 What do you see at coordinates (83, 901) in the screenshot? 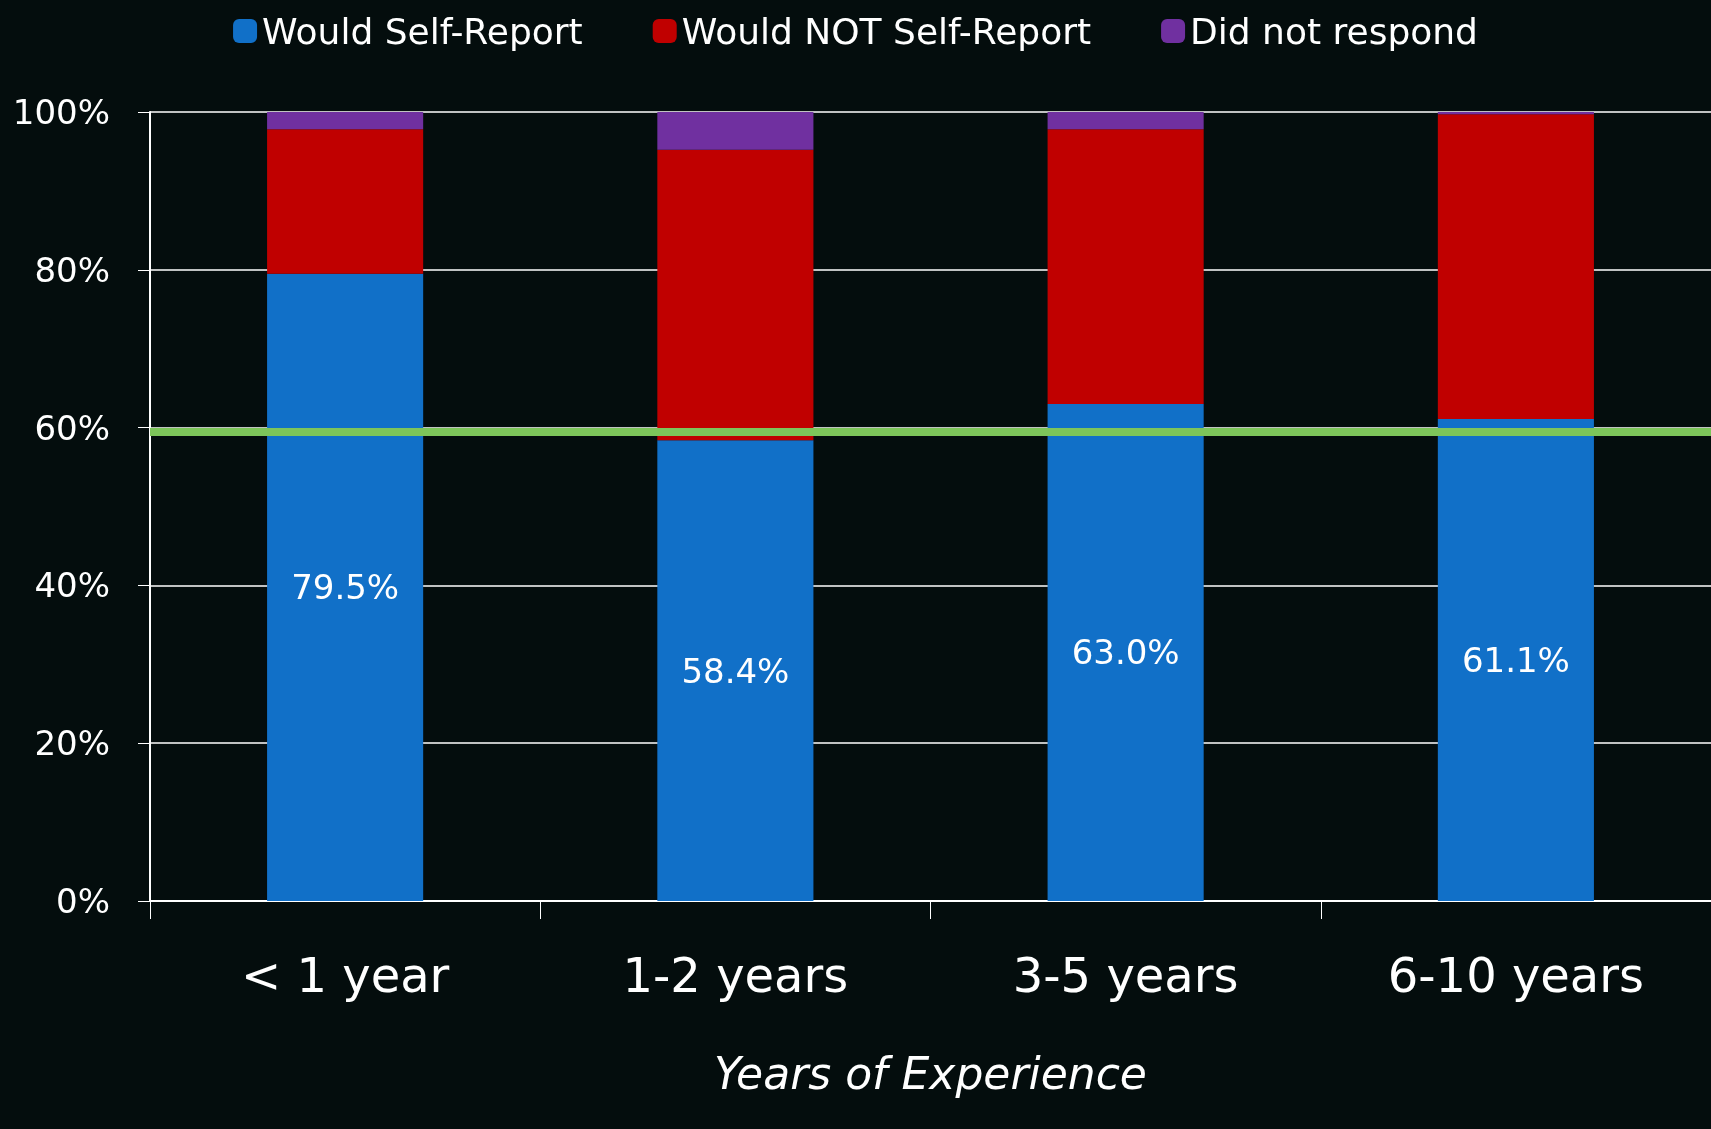
I see `y-tick-label: 0%` at bounding box center [83, 901].